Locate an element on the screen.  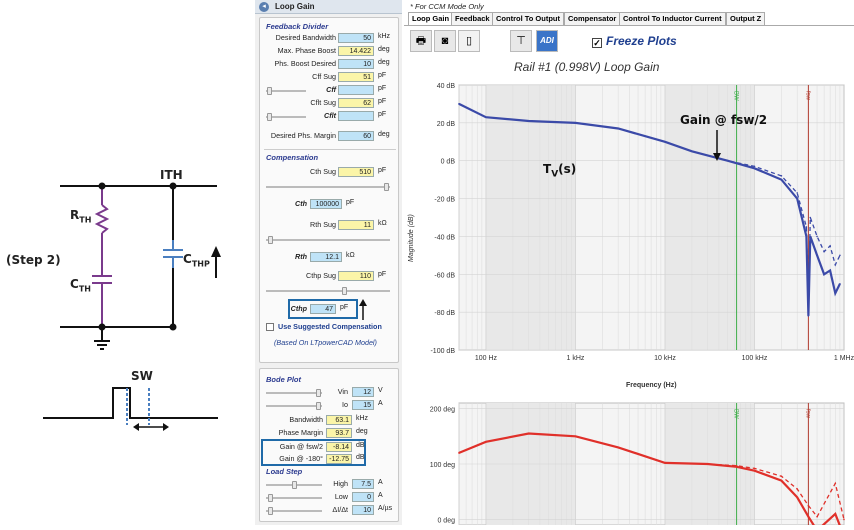
row-cff: Cff pF is located at coordinates (330, 90).